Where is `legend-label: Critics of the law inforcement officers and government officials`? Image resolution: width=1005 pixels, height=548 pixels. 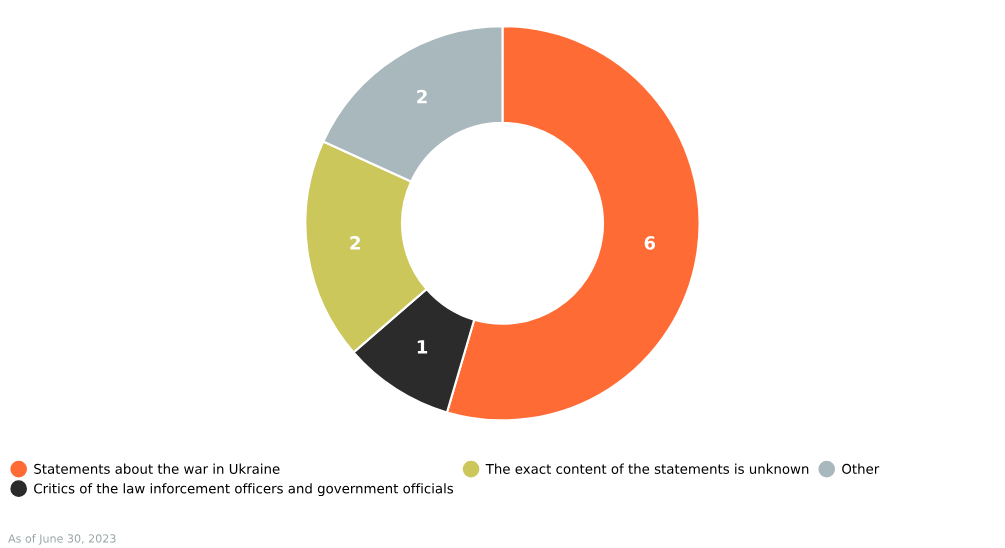
legend-label: Critics of the law inforcement officers and government officials is located at coordinates (244, 490).